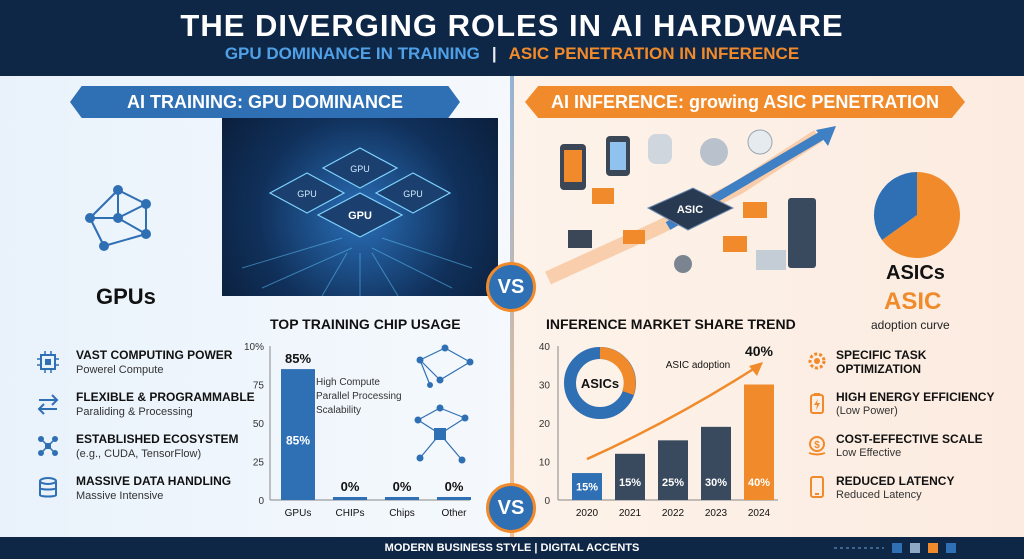  I want to click on bar-value-label: 85%, so click(298, 358).